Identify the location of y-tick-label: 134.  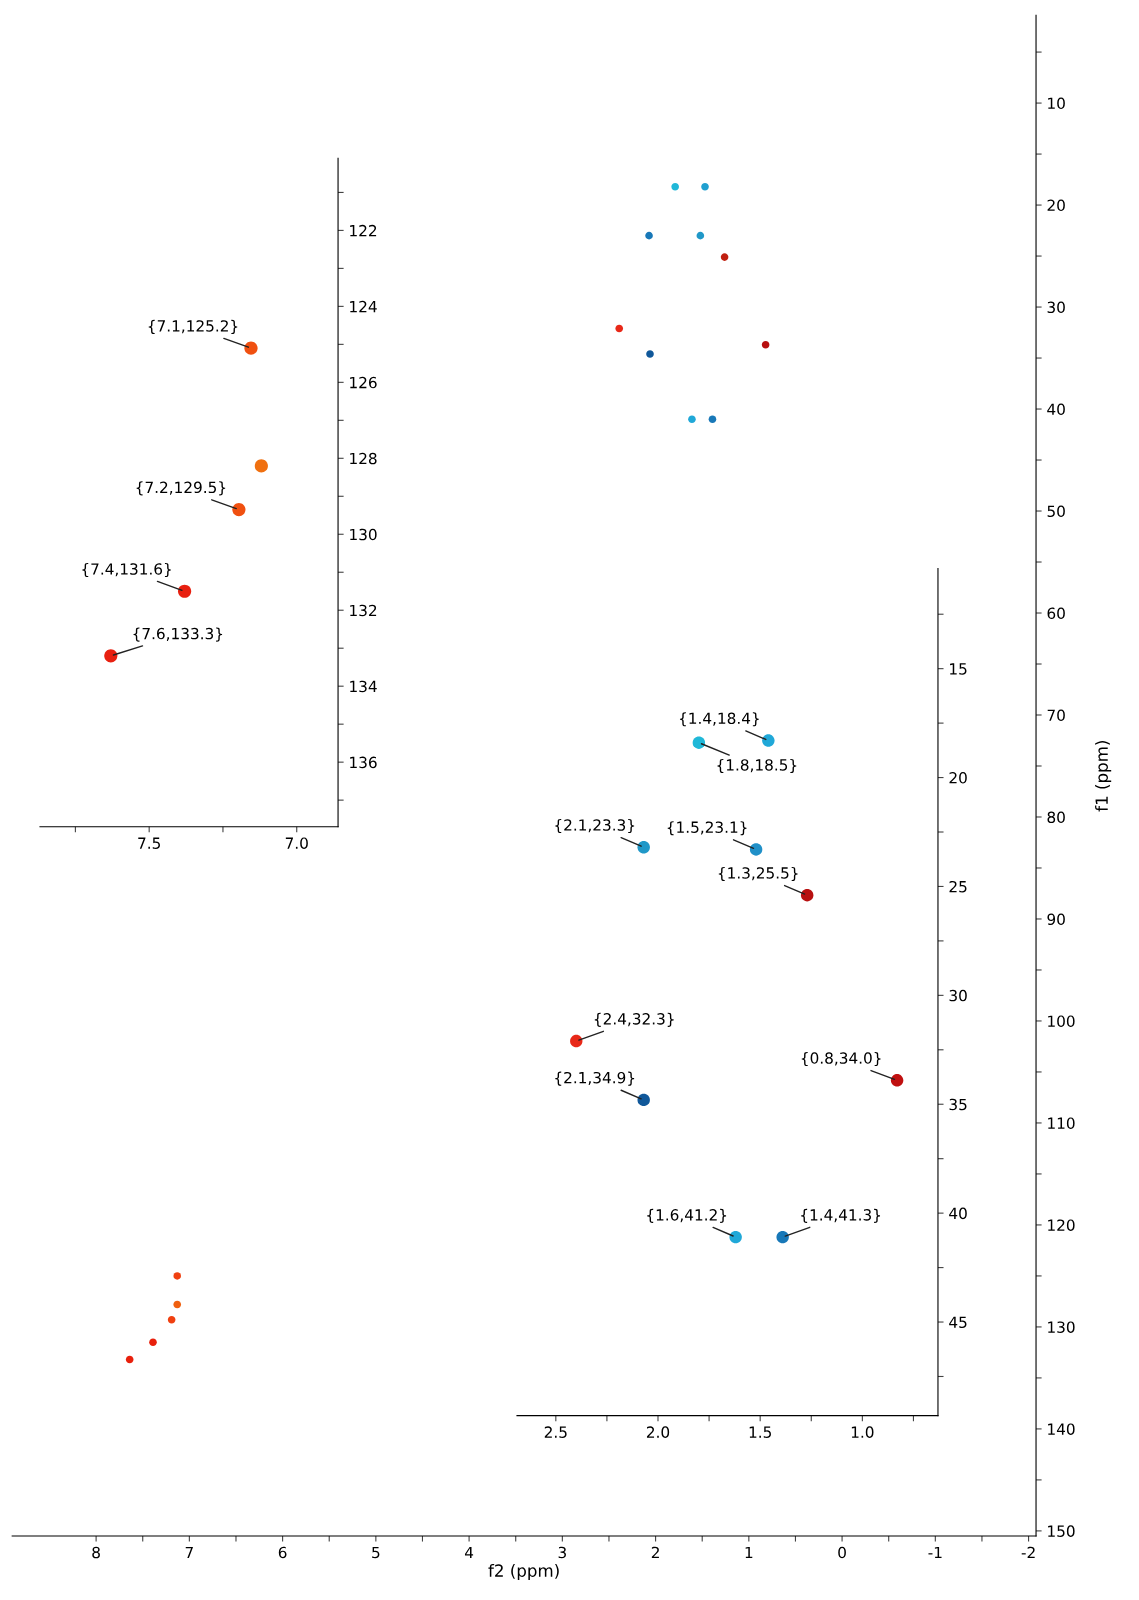
(363, 686).